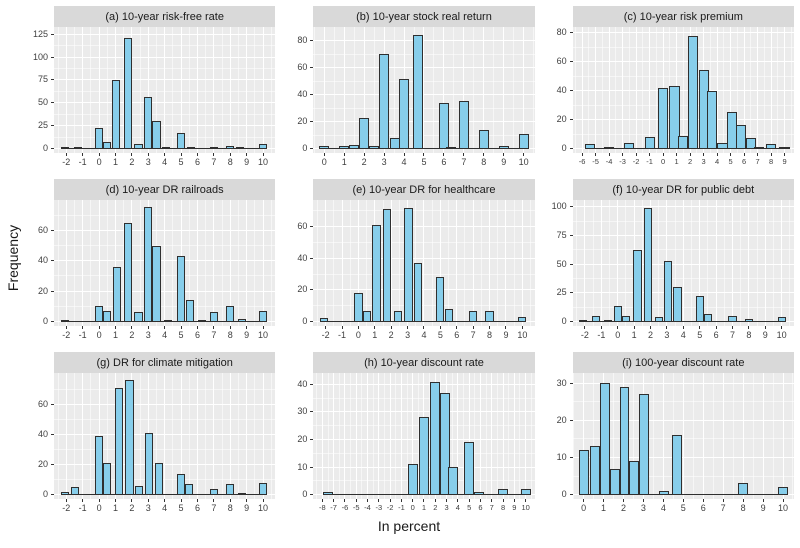 The height and width of the screenshot is (548, 800). Describe the element at coordinates (749, 335) in the screenshot. I see `x-tick-label: 8` at that location.